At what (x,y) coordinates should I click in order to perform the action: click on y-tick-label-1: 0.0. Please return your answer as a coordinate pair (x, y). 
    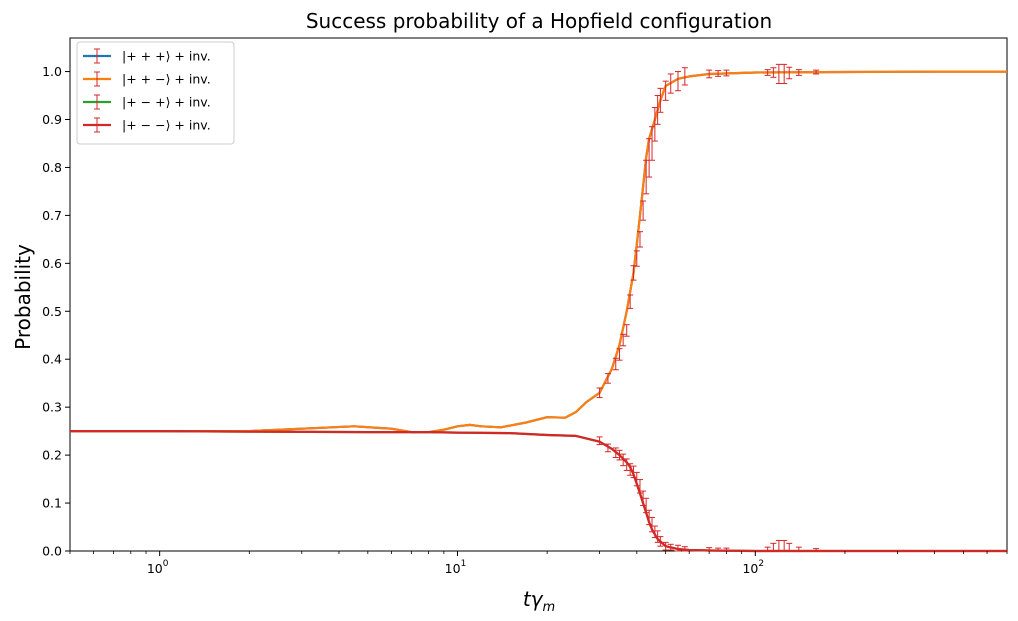
    Looking at the image, I should click on (52, 551).